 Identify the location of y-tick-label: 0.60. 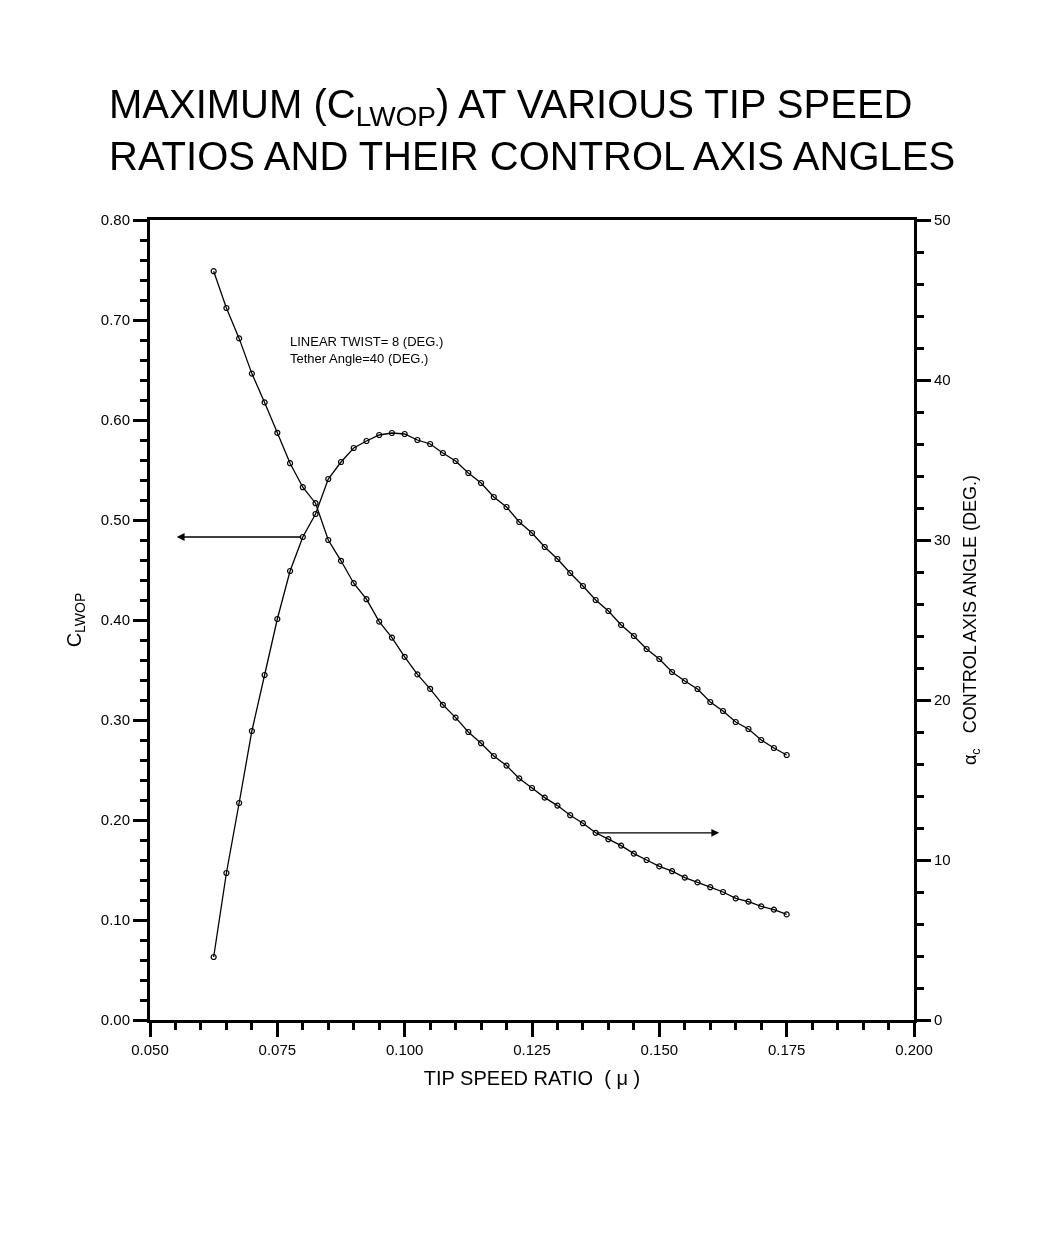
(115, 420).